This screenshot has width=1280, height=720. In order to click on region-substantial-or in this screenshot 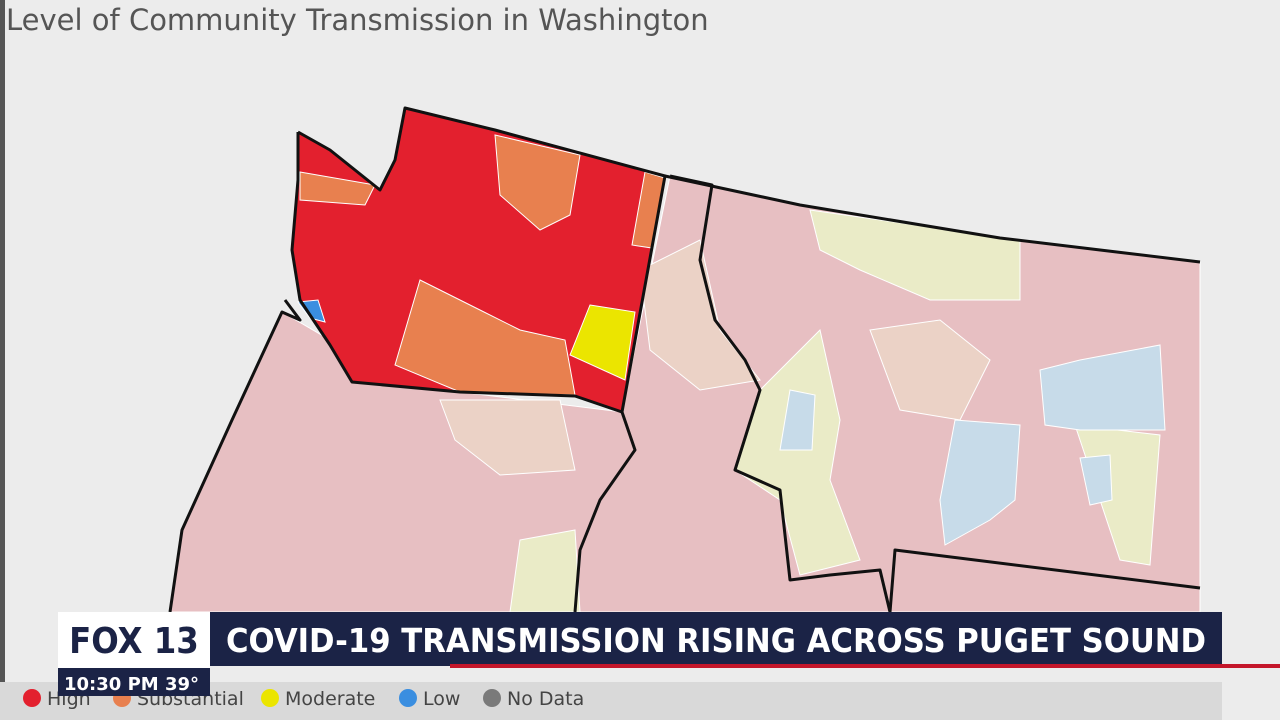, I will do `click(507, 437)`.